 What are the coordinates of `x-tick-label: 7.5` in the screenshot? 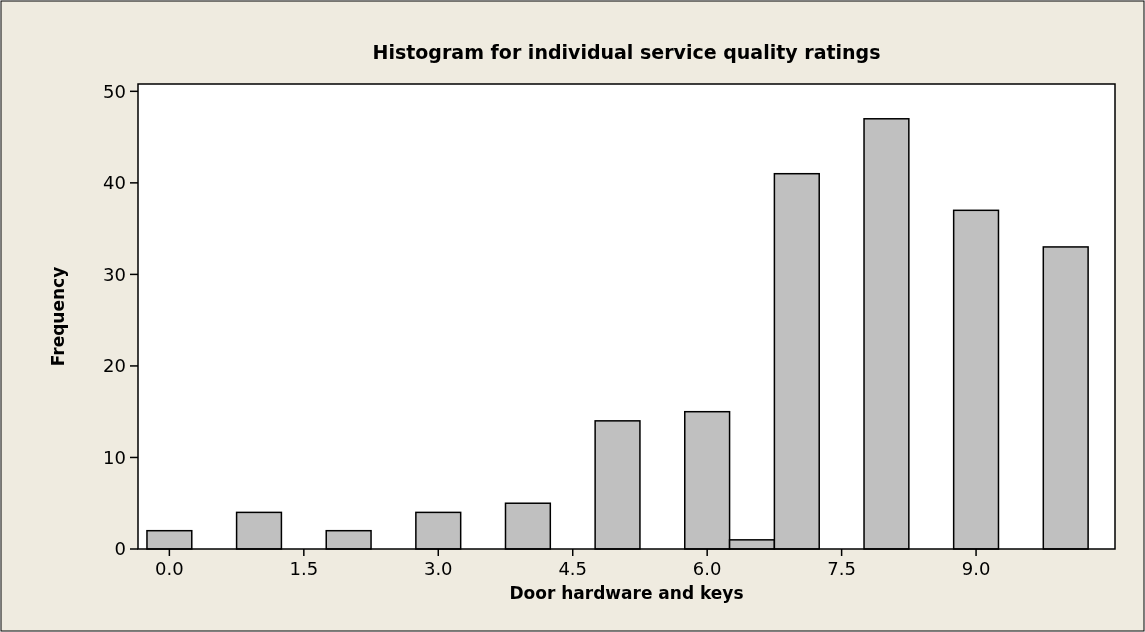 It's located at (841, 568).